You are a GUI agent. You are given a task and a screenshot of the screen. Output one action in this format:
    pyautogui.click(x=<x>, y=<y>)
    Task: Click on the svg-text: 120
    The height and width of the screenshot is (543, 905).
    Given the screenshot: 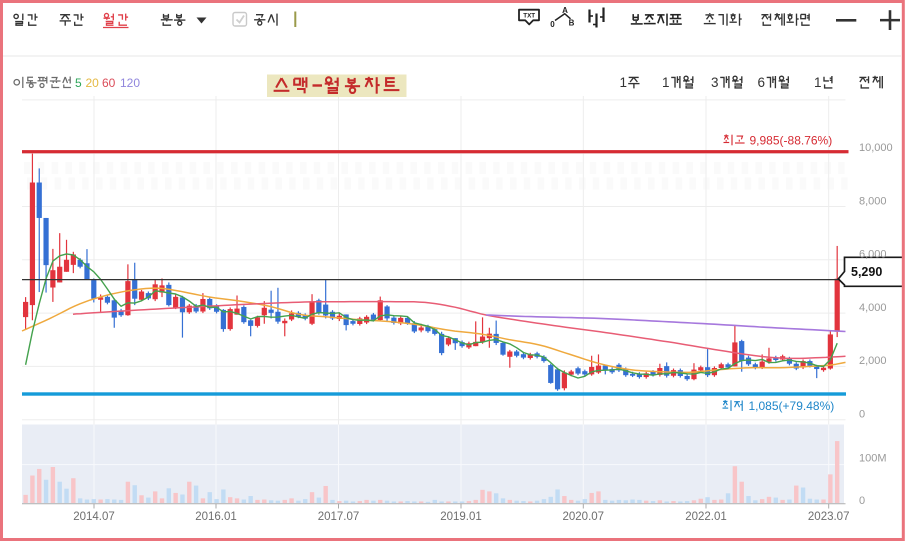 What is the action you would take?
    pyautogui.click(x=130, y=83)
    